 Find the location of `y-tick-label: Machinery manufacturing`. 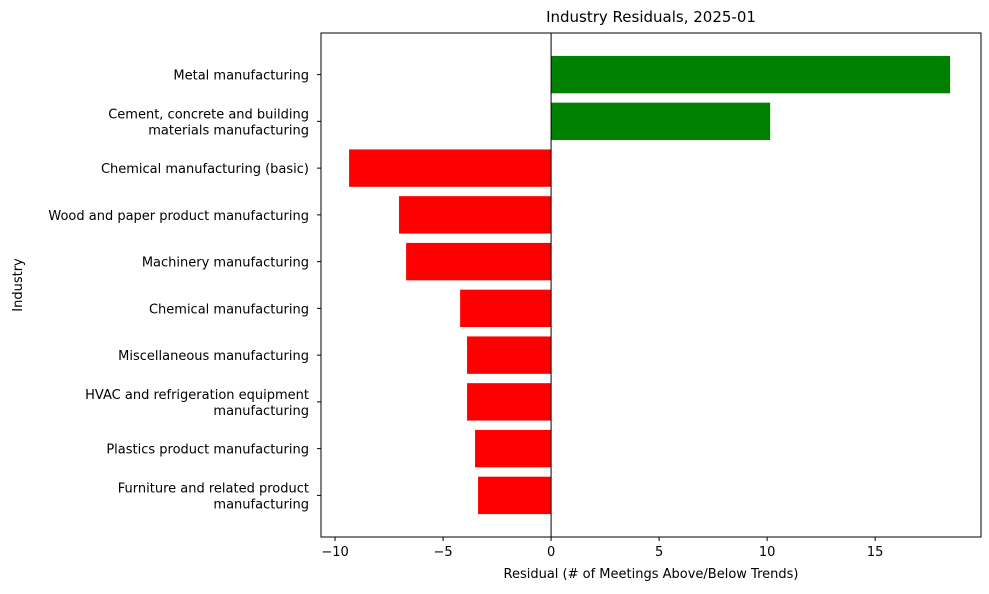

y-tick-label: Machinery manufacturing is located at coordinates (225, 263).